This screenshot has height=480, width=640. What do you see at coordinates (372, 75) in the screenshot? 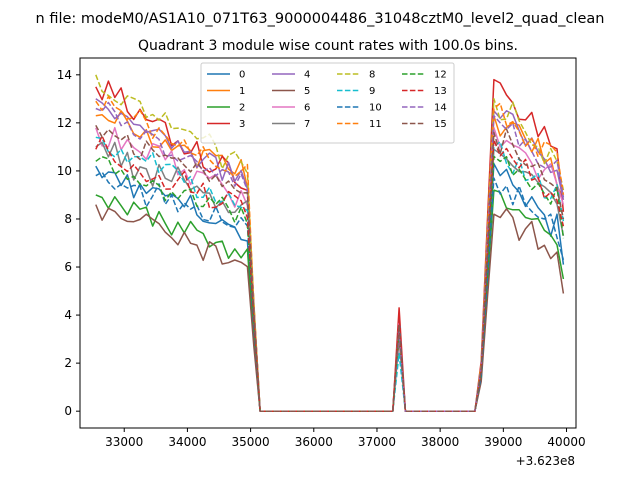
I see `legend-label-8: 8` at bounding box center [372, 75].